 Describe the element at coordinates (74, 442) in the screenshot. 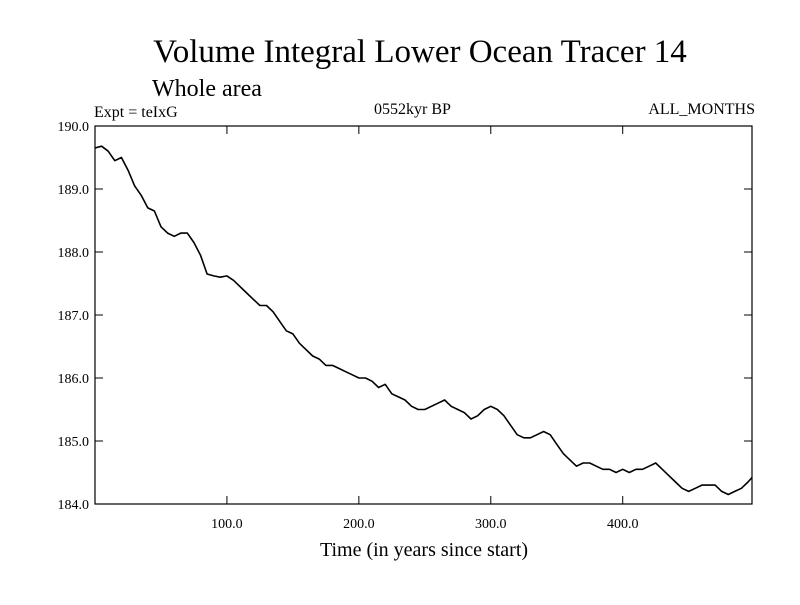

I see `y-tick-label: 185.0` at that location.